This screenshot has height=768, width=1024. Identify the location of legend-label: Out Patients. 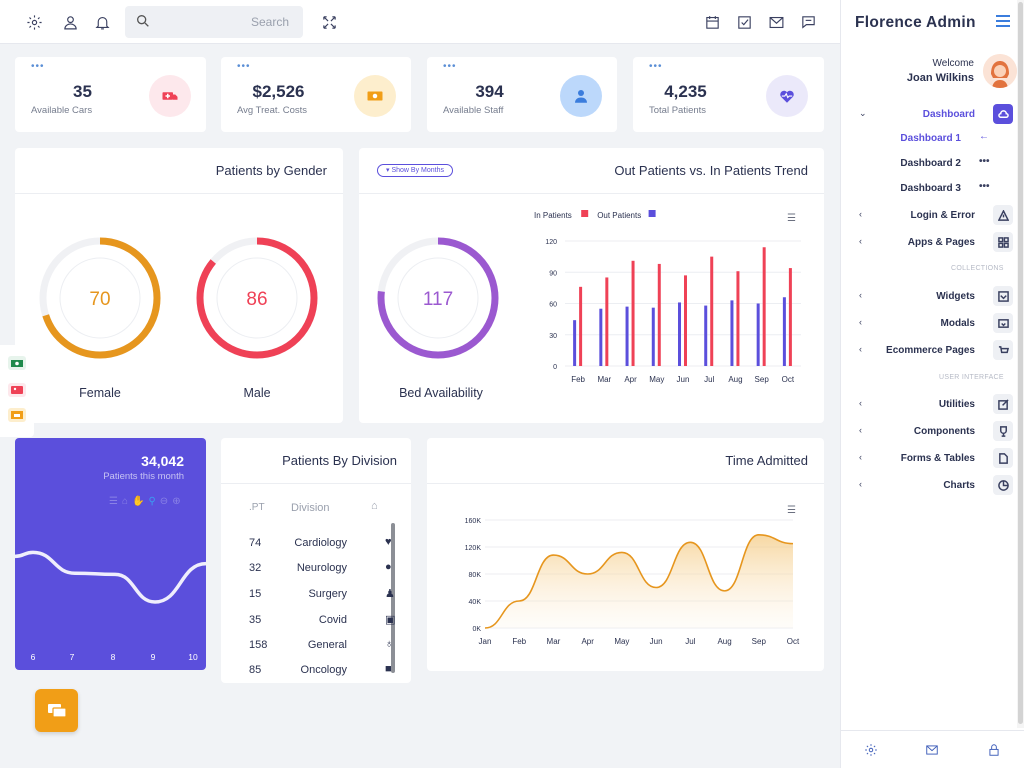
(619, 215).